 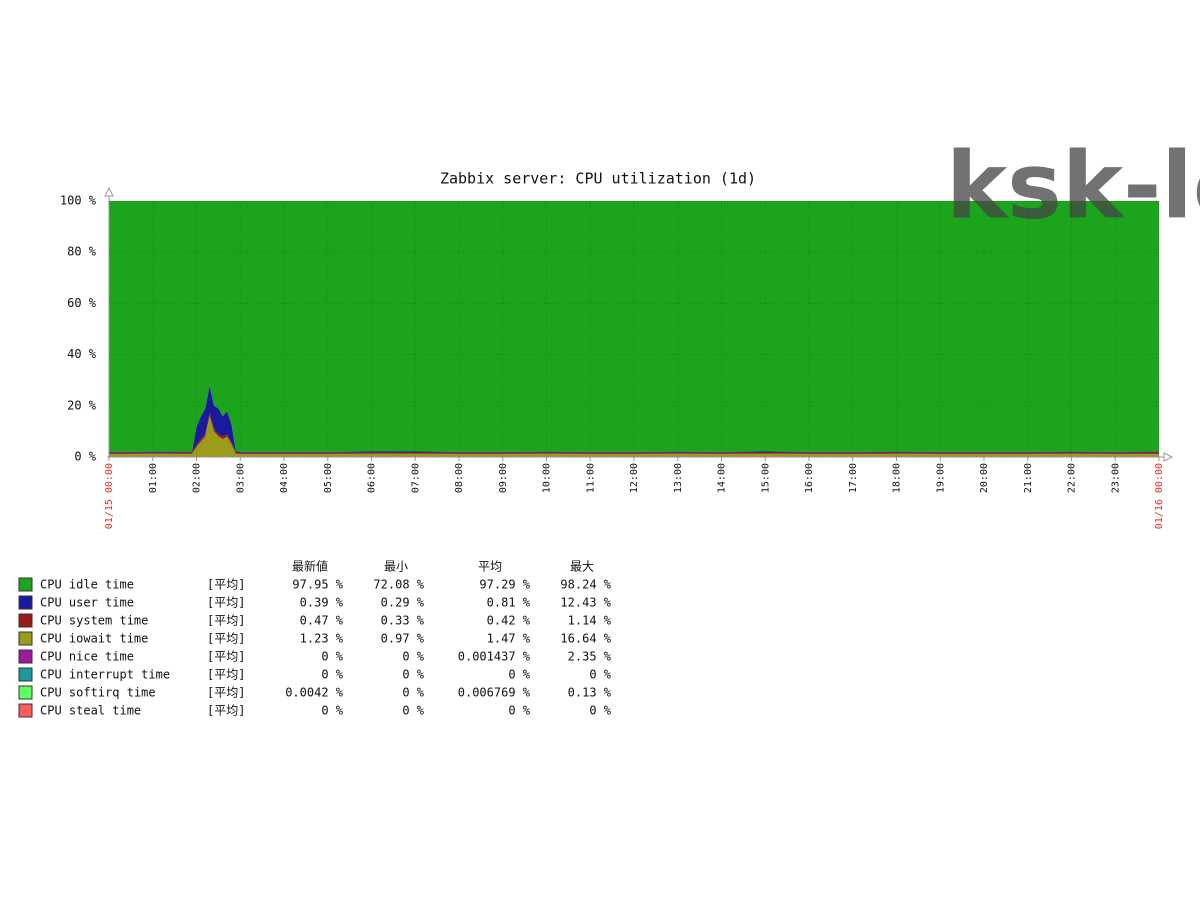 I want to click on legend-stat: 0.13 %, so click(x=590, y=693).